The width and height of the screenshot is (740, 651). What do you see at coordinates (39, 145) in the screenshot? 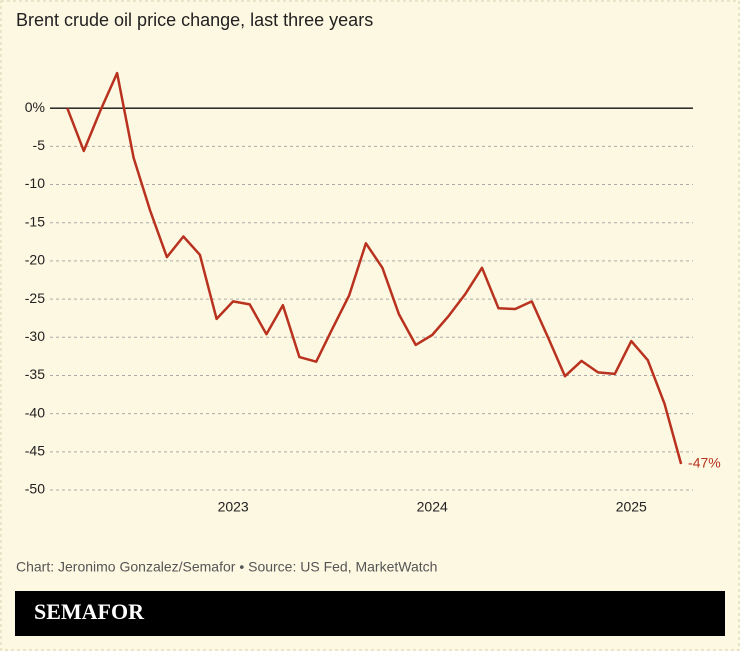
I see `y-tick-label: -5` at bounding box center [39, 145].